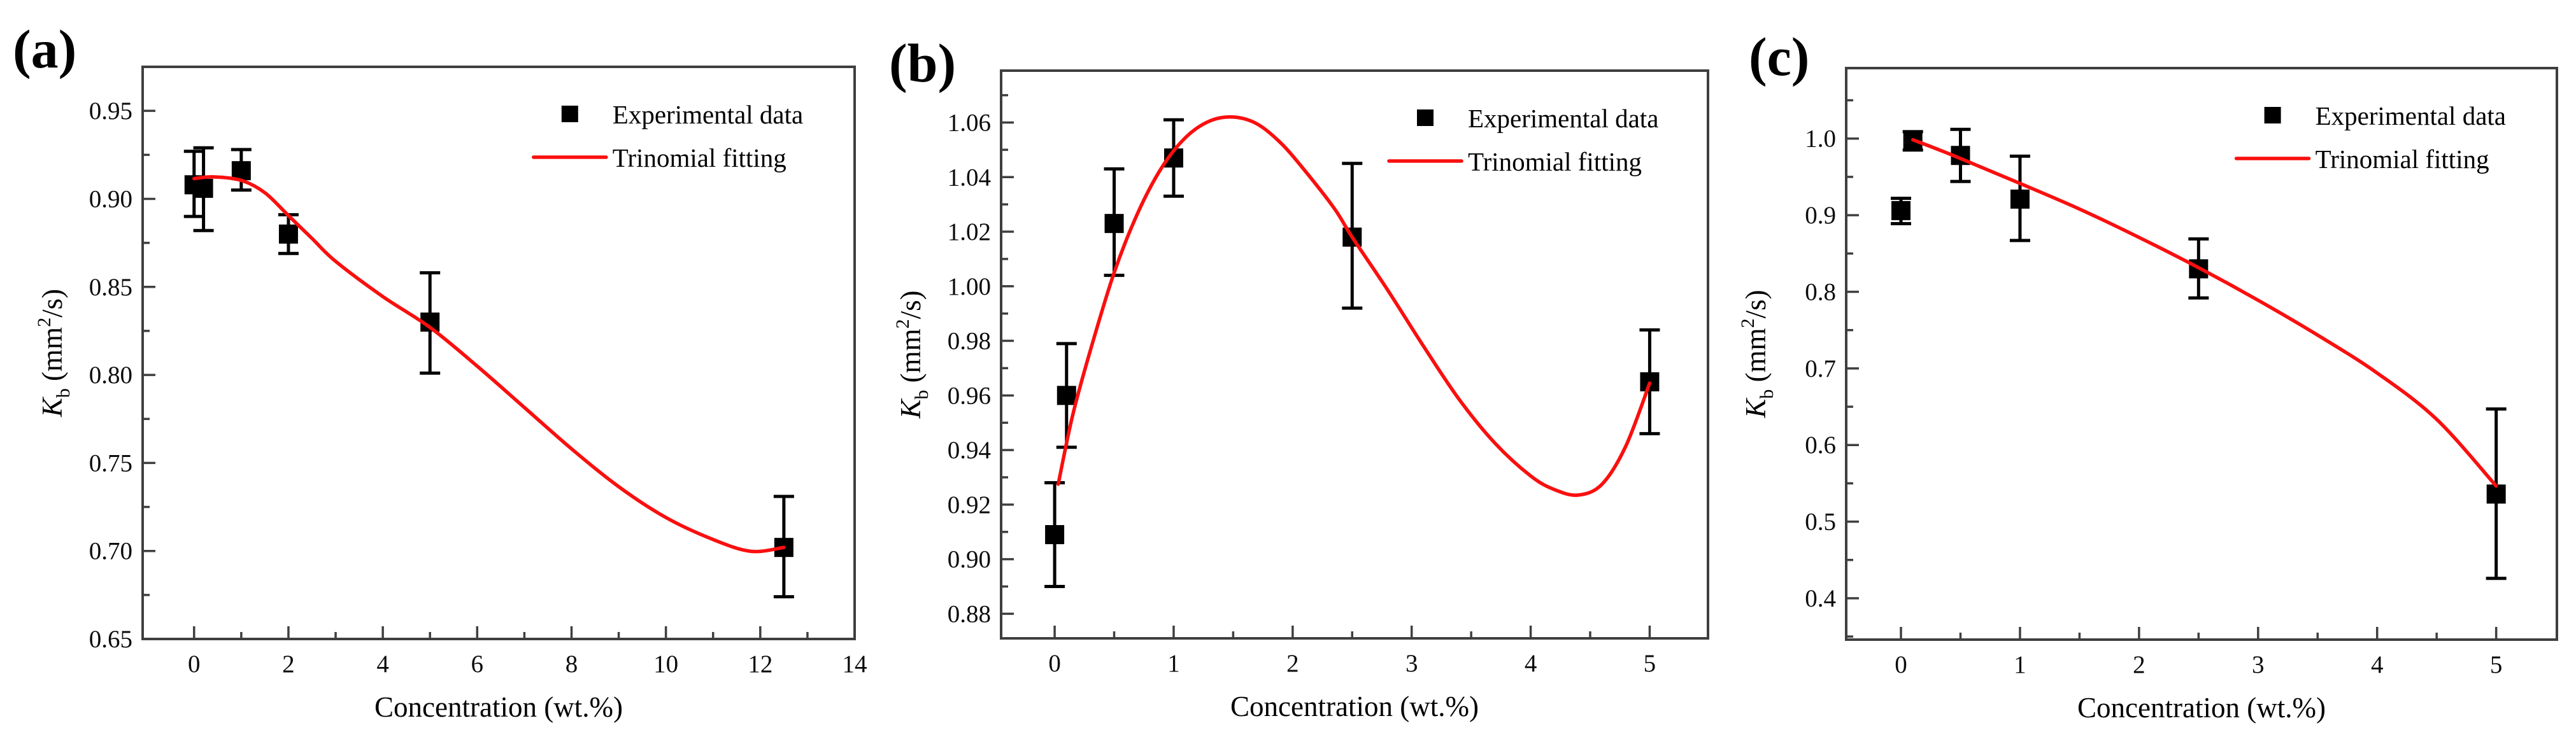  I want to click on y-tick-label: 0.5, so click(1821, 522).